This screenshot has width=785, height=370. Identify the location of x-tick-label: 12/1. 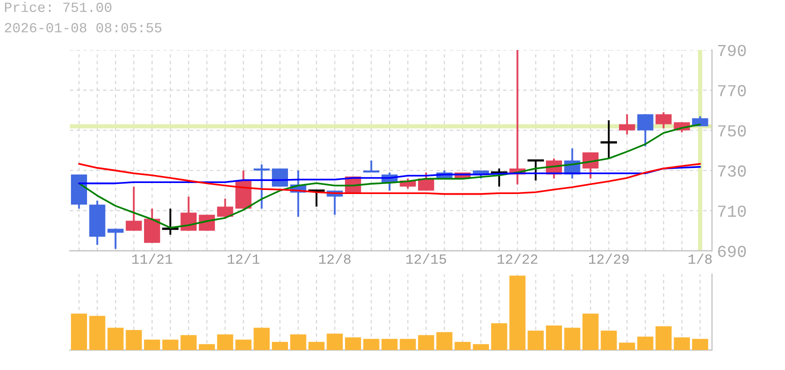
(244, 259).